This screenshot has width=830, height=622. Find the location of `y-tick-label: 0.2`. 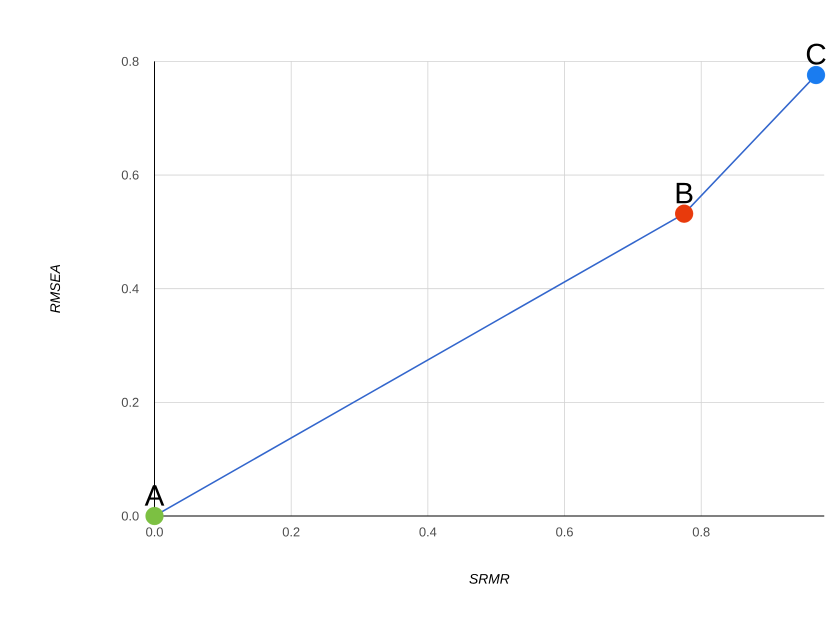

y-tick-label: 0.2 is located at coordinates (130, 402).